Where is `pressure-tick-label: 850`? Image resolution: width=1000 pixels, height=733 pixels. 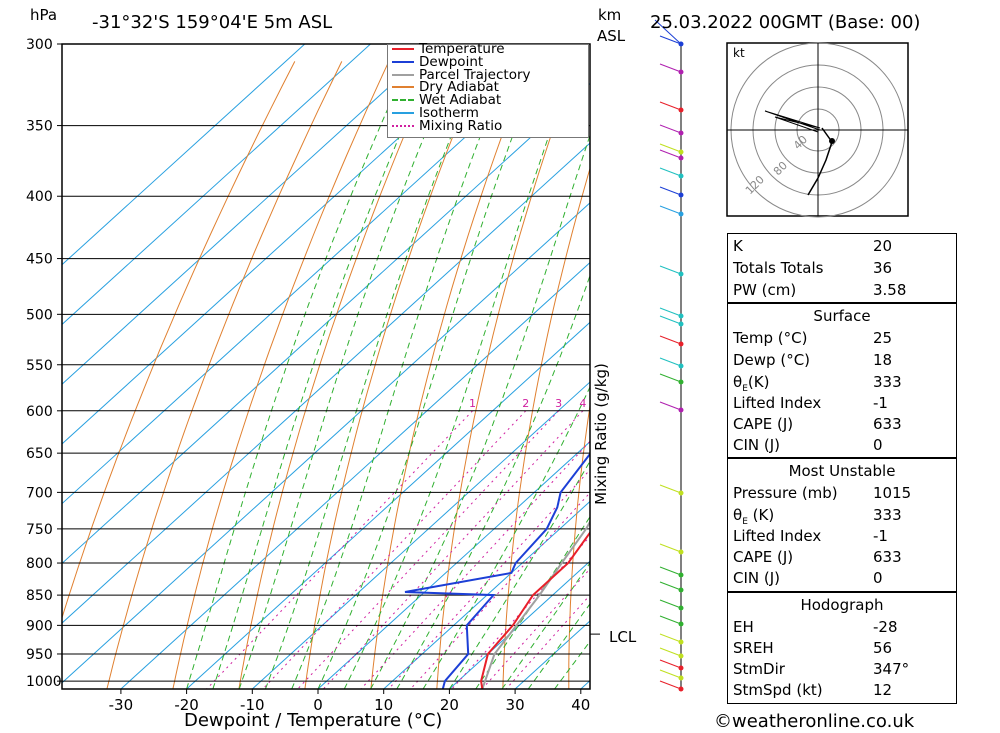
pressure-tick-label: 850 is located at coordinates (39, 596).